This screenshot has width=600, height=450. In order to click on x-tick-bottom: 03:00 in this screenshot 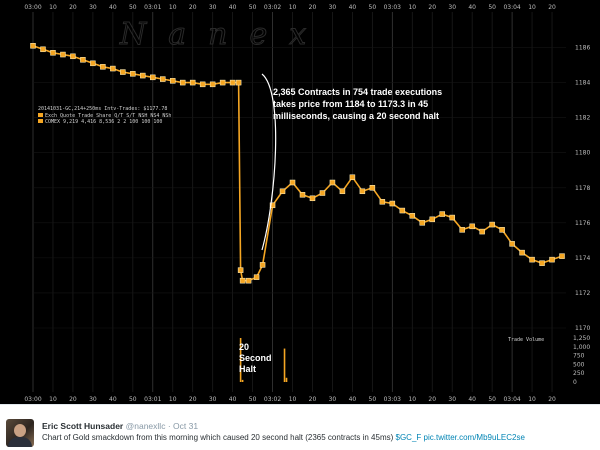, I will do `click(32, 399)`.